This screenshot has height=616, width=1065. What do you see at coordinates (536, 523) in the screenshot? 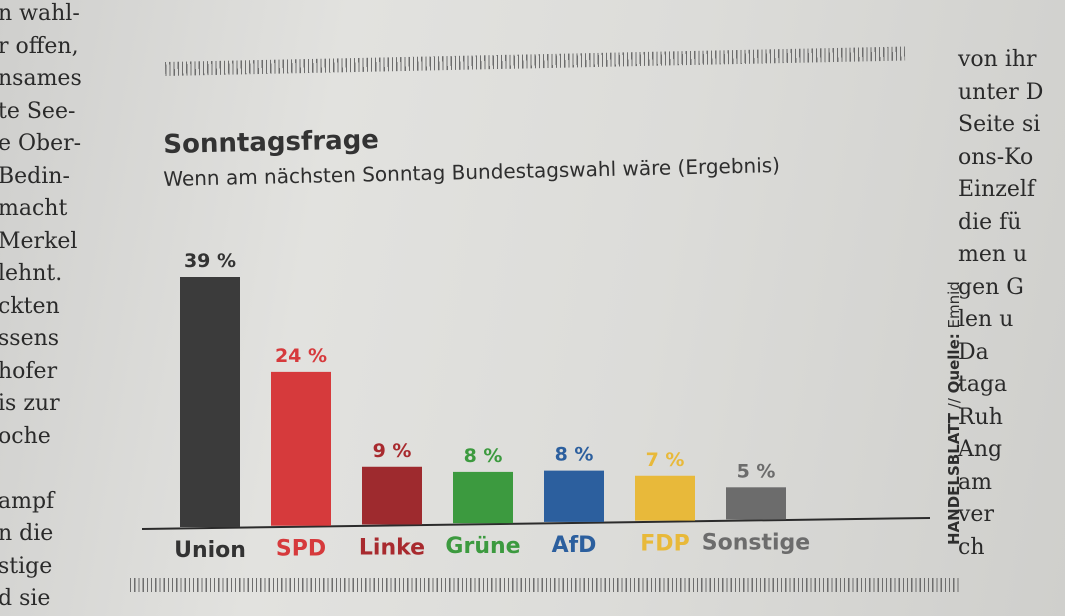
I see `x-axis-baseline` at bounding box center [536, 523].